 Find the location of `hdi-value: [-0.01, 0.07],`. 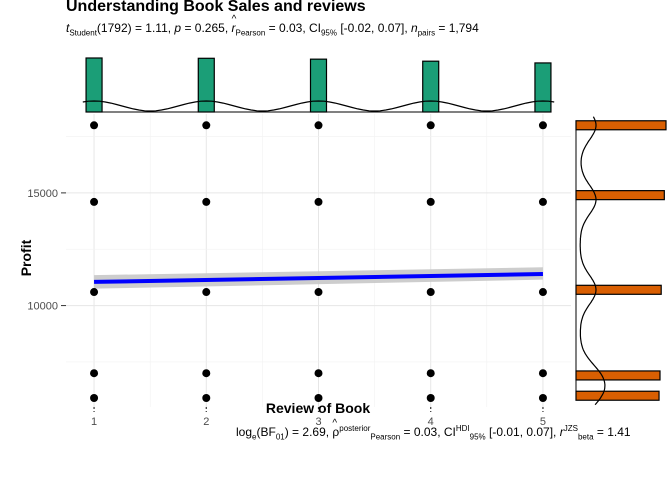

hdi-value: [-0.01, 0.07], is located at coordinates (522, 432).